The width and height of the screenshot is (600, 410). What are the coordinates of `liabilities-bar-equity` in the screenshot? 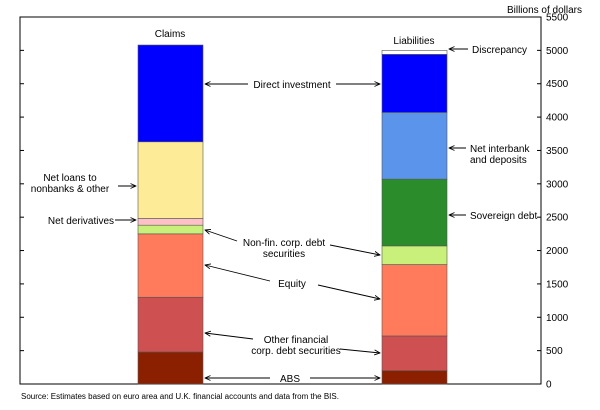 It's located at (414, 300).